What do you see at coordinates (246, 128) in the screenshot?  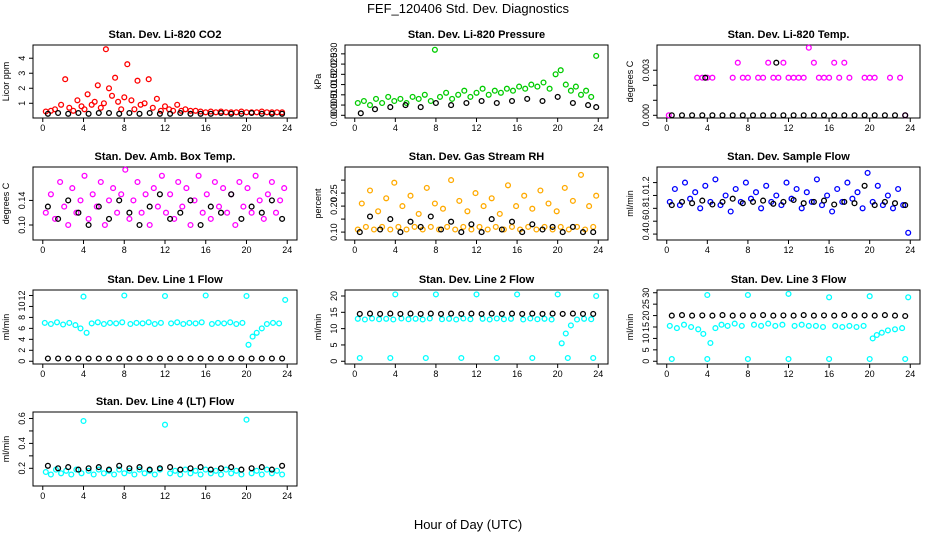 I see `x-tick-label: 20` at bounding box center [246, 128].